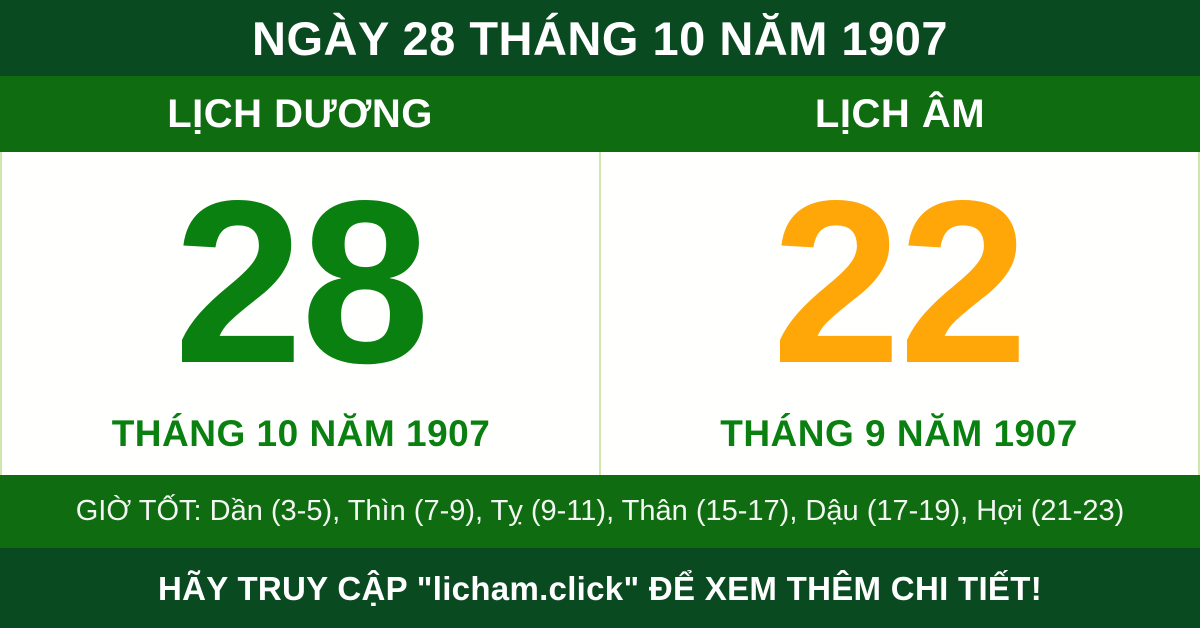 The width and height of the screenshot is (1200, 628). I want to click on solar-column-header: LỊCH DƯƠNG, so click(300, 114).